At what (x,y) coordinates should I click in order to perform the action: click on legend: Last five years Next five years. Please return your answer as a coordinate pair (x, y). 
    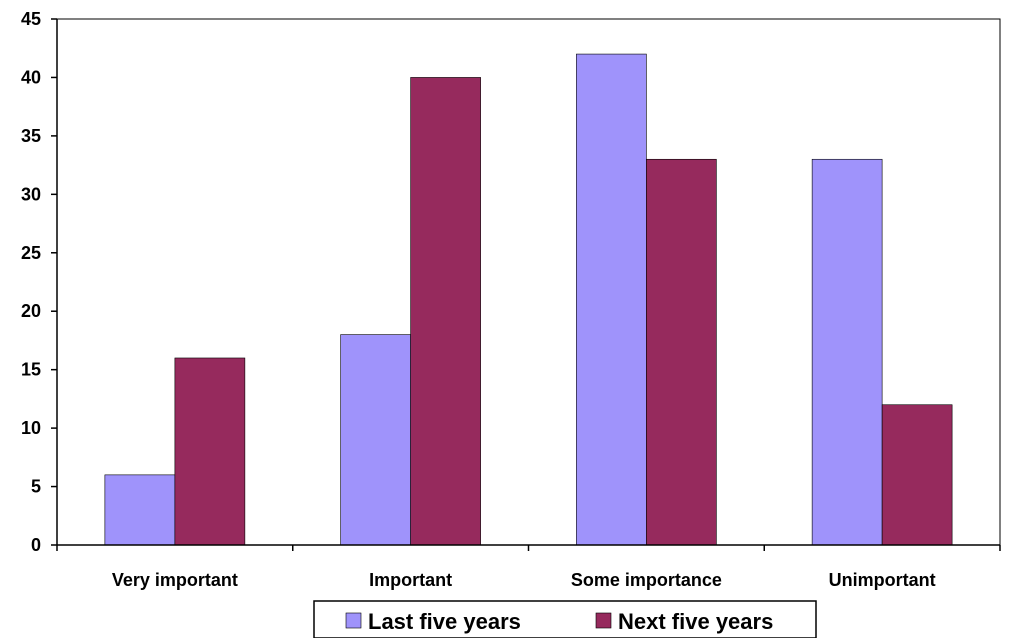
    Looking at the image, I should click on (565, 619).